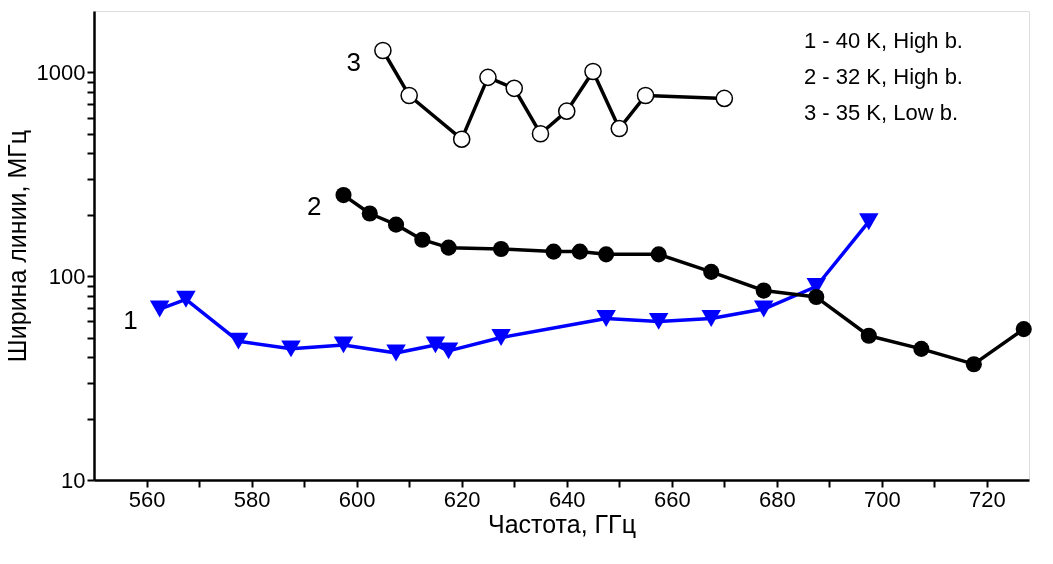  Describe the element at coordinates (462, 499) in the screenshot. I see `x-tick-label: 620` at that location.